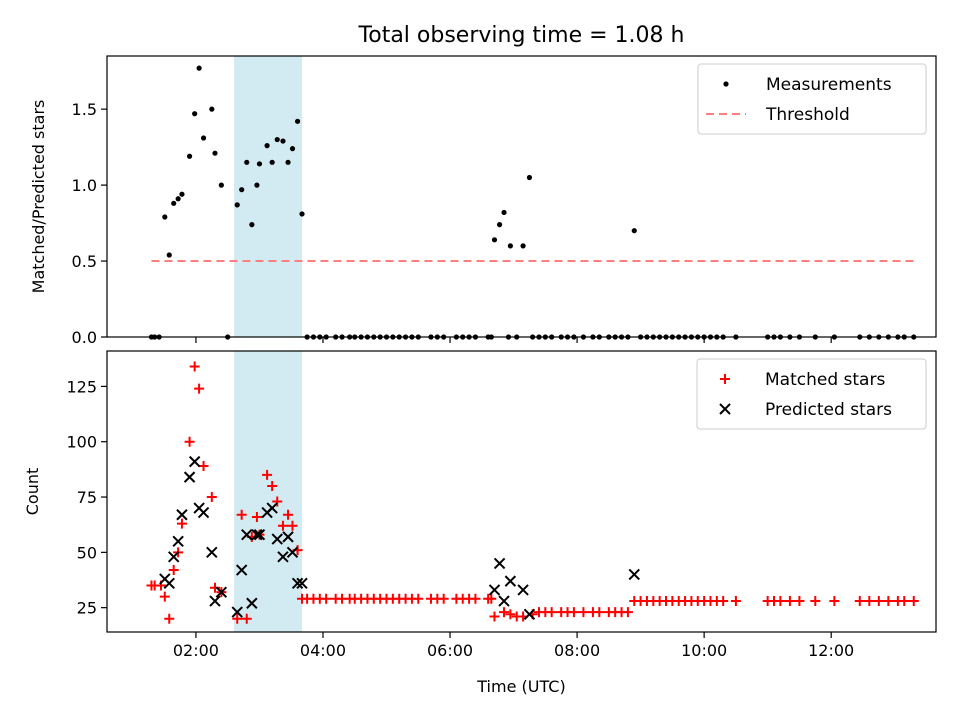 The width and height of the screenshot is (960, 720). Describe the element at coordinates (520, 686) in the screenshot. I see `x-axis-label: Time (UTC)` at that location.